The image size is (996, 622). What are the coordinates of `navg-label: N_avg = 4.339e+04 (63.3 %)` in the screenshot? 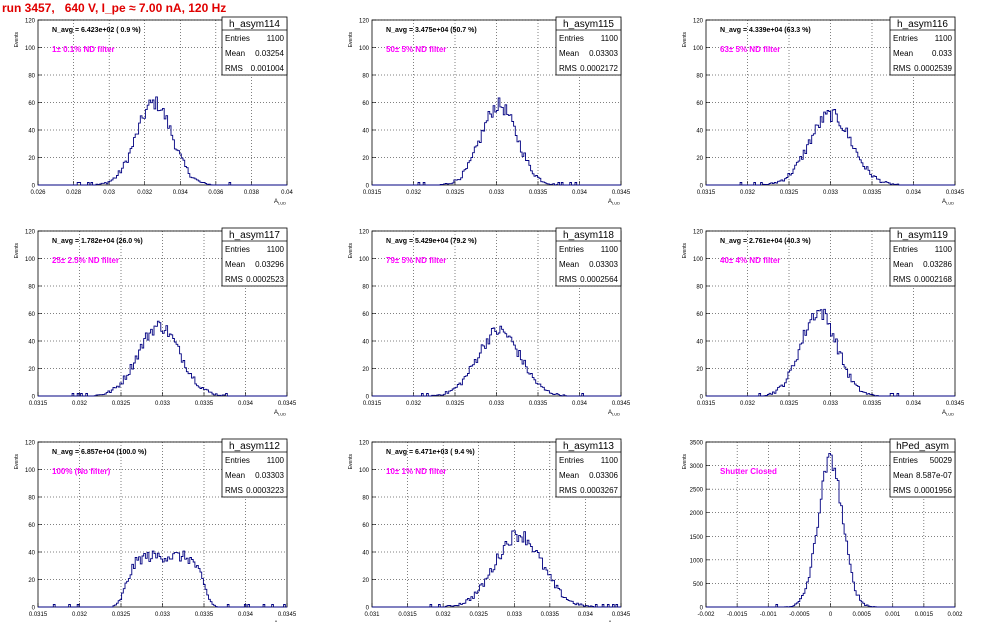 It's located at (765, 30).